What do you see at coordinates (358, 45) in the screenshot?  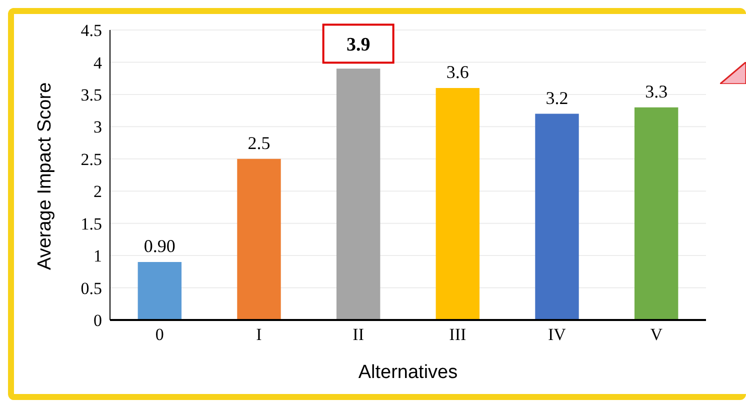 I see `annotation: 3.9` at bounding box center [358, 45].